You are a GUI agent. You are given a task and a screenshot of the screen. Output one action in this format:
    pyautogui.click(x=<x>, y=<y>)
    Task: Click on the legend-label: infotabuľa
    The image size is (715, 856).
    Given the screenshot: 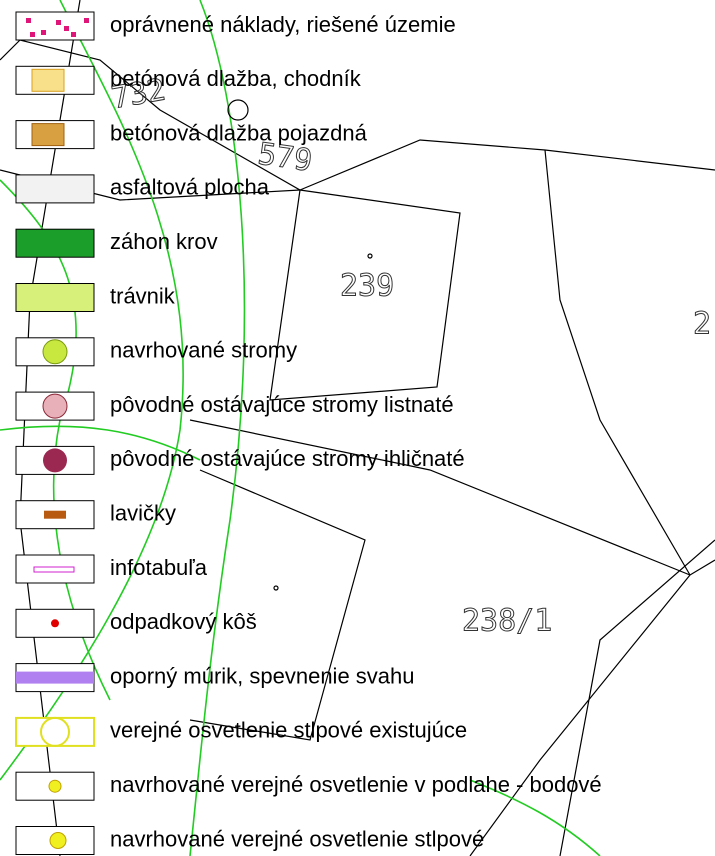 What is the action you would take?
    pyautogui.click(x=159, y=567)
    